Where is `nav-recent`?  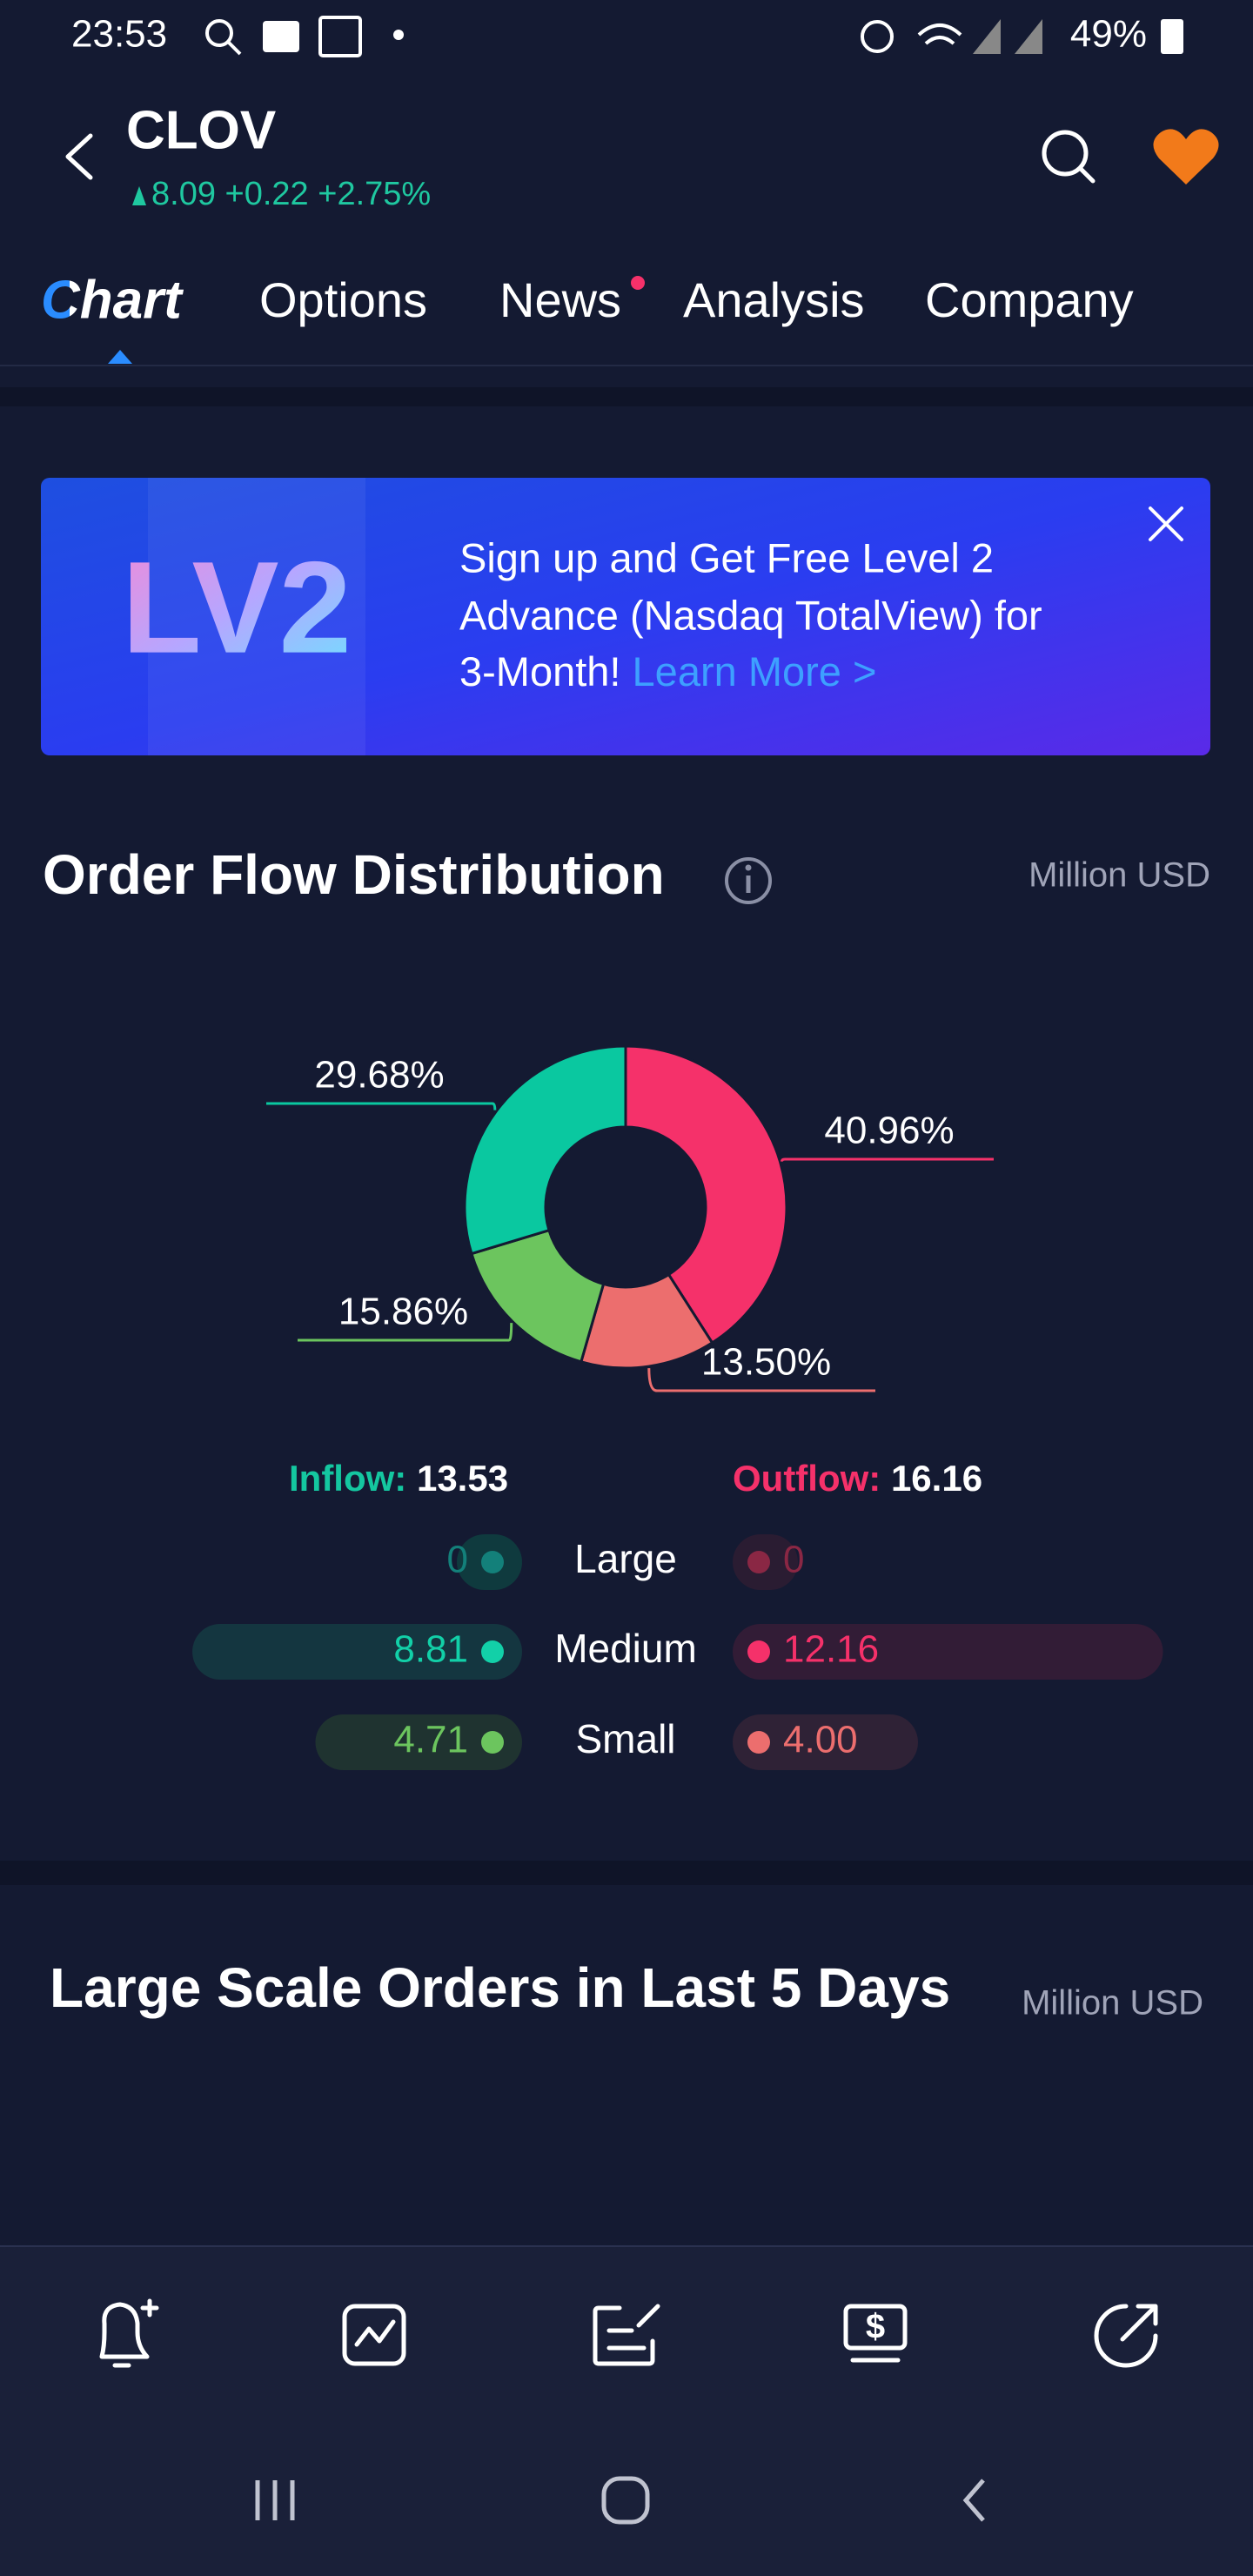 nav-recent is located at coordinates (275, 2500).